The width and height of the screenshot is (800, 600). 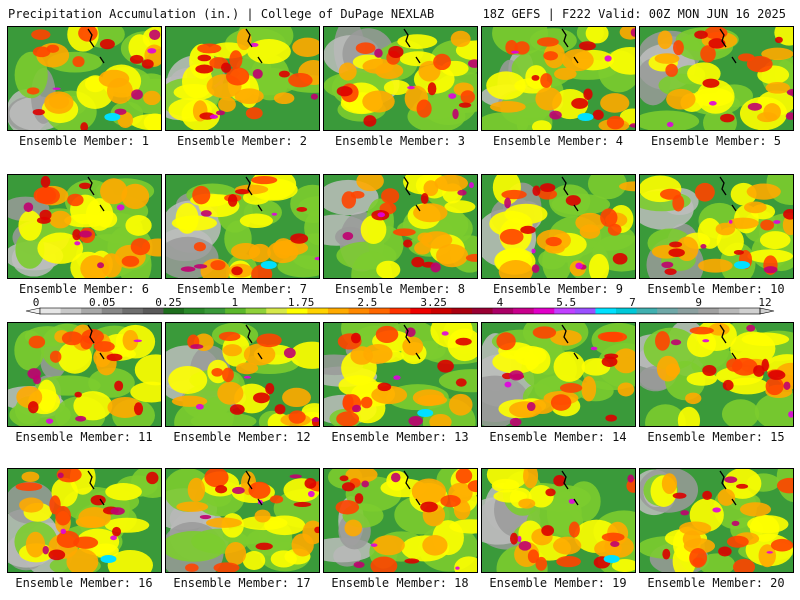 What do you see at coordinates (84, 141) in the screenshot?
I see `ensemble-member-label: Ensemble Member: 1` at bounding box center [84, 141].